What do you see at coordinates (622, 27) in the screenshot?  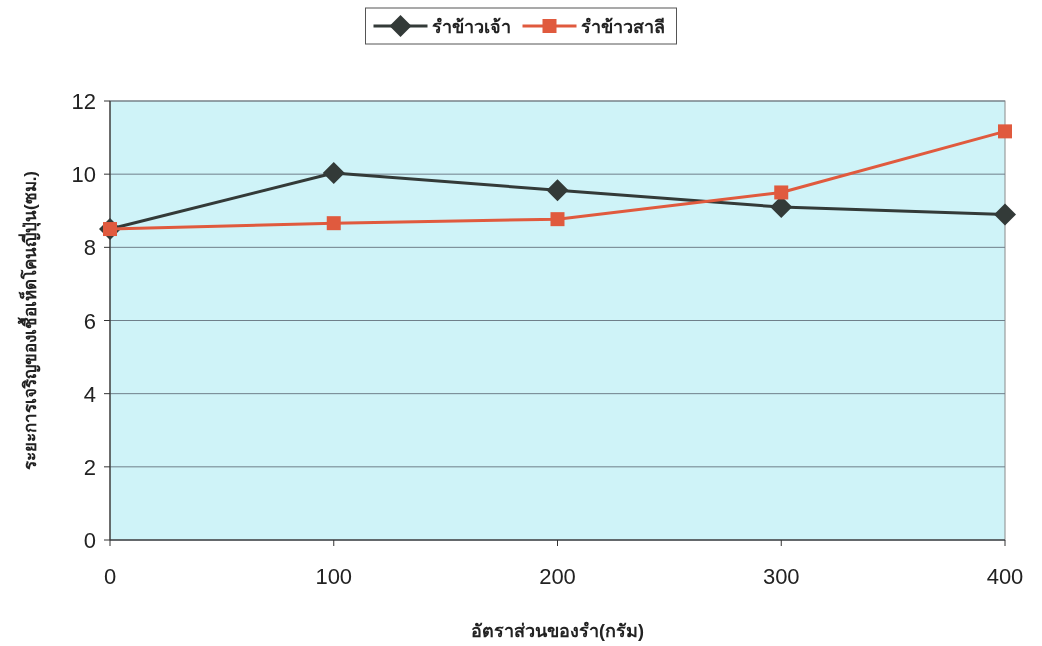 I see `legend-label: รำข้าวสาลี` at bounding box center [622, 27].